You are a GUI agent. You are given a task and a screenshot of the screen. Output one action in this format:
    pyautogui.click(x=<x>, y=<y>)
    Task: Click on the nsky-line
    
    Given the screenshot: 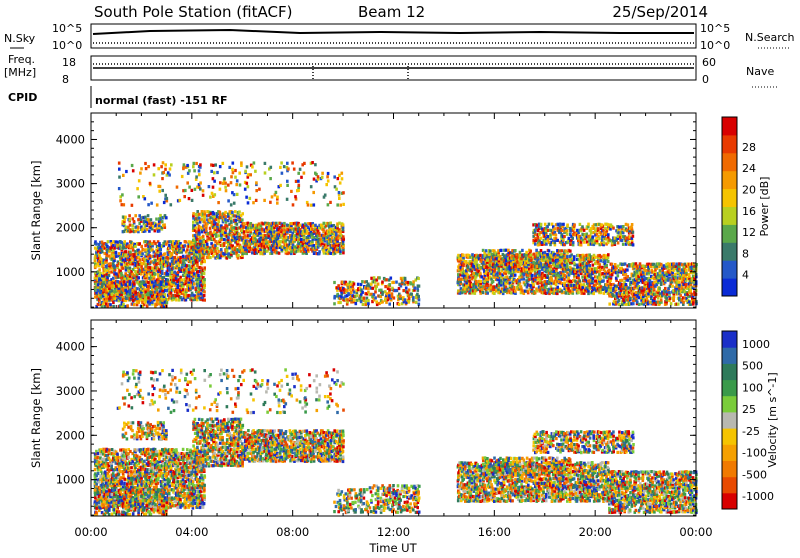 What is the action you would take?
    pyautogui.click(x=393, y=32)
    